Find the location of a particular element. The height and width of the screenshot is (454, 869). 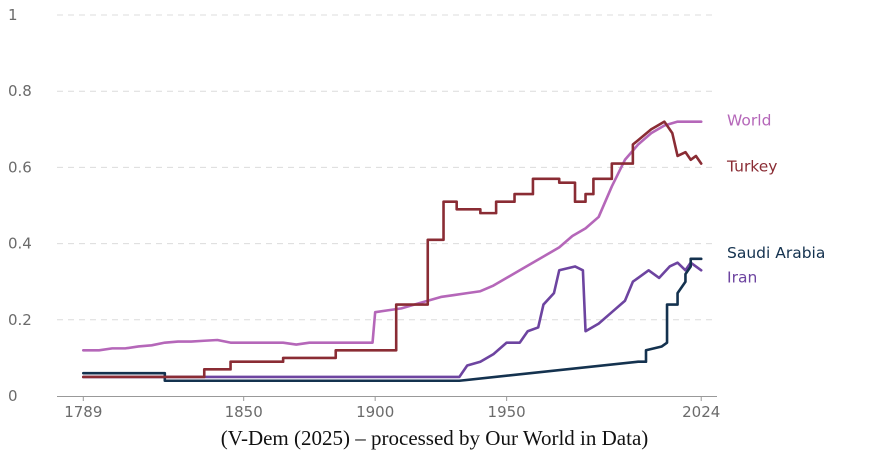

y-tick-label: 0.8 is located at coordinates (20, 91).